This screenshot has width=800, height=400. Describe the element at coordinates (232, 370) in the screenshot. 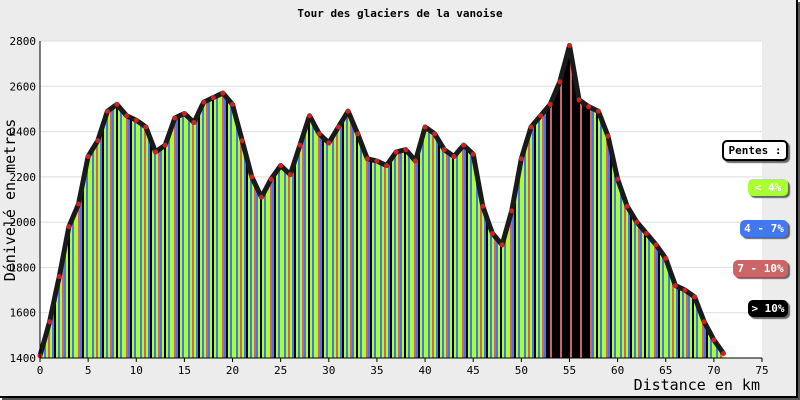

I see `x-tick-label: 20` at that location.